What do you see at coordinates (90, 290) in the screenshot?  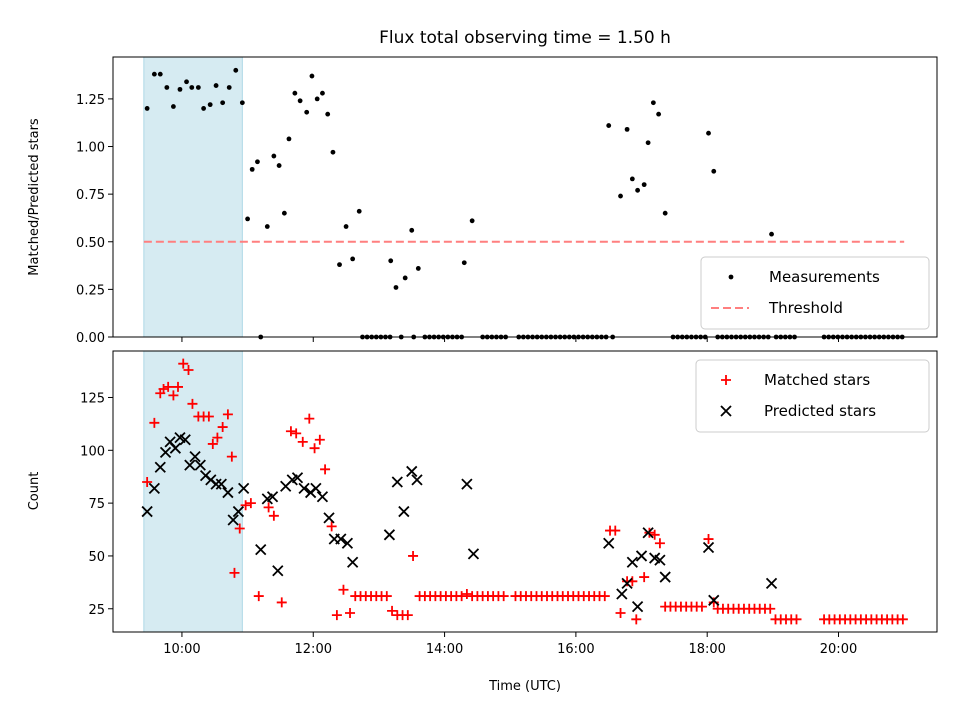 I see `y-tick-label: 0.25` at bounding box center [90, 290].